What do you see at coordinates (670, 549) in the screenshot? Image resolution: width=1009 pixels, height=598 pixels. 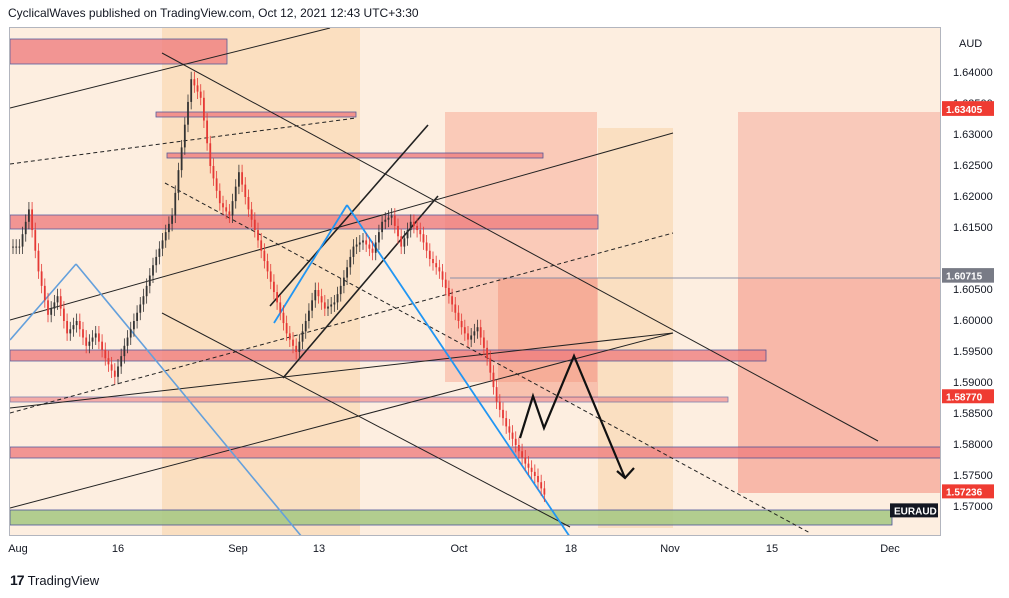 I see `x-tick-label: Nov` at bounding box center [670, 549].